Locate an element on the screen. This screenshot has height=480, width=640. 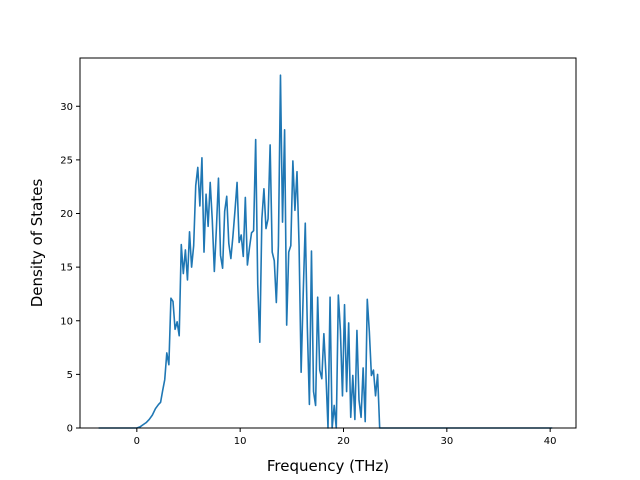
y-tick-label: 25 is located at coordinates (66, 160).